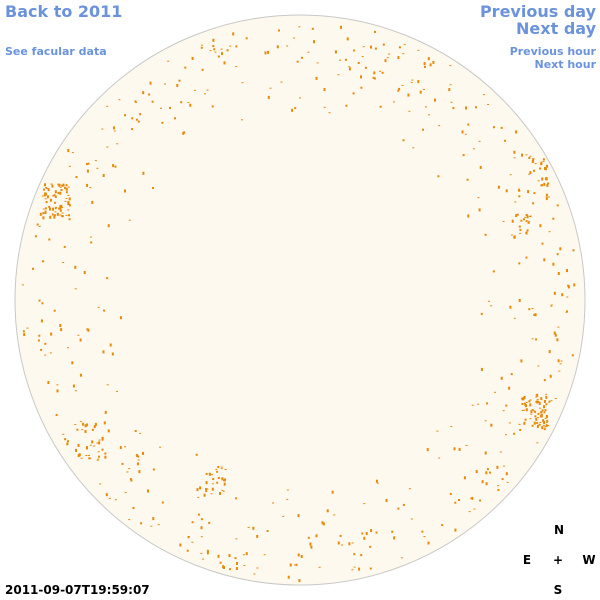  I want to click on next-hour-link: Next hour, so click(566, 64).